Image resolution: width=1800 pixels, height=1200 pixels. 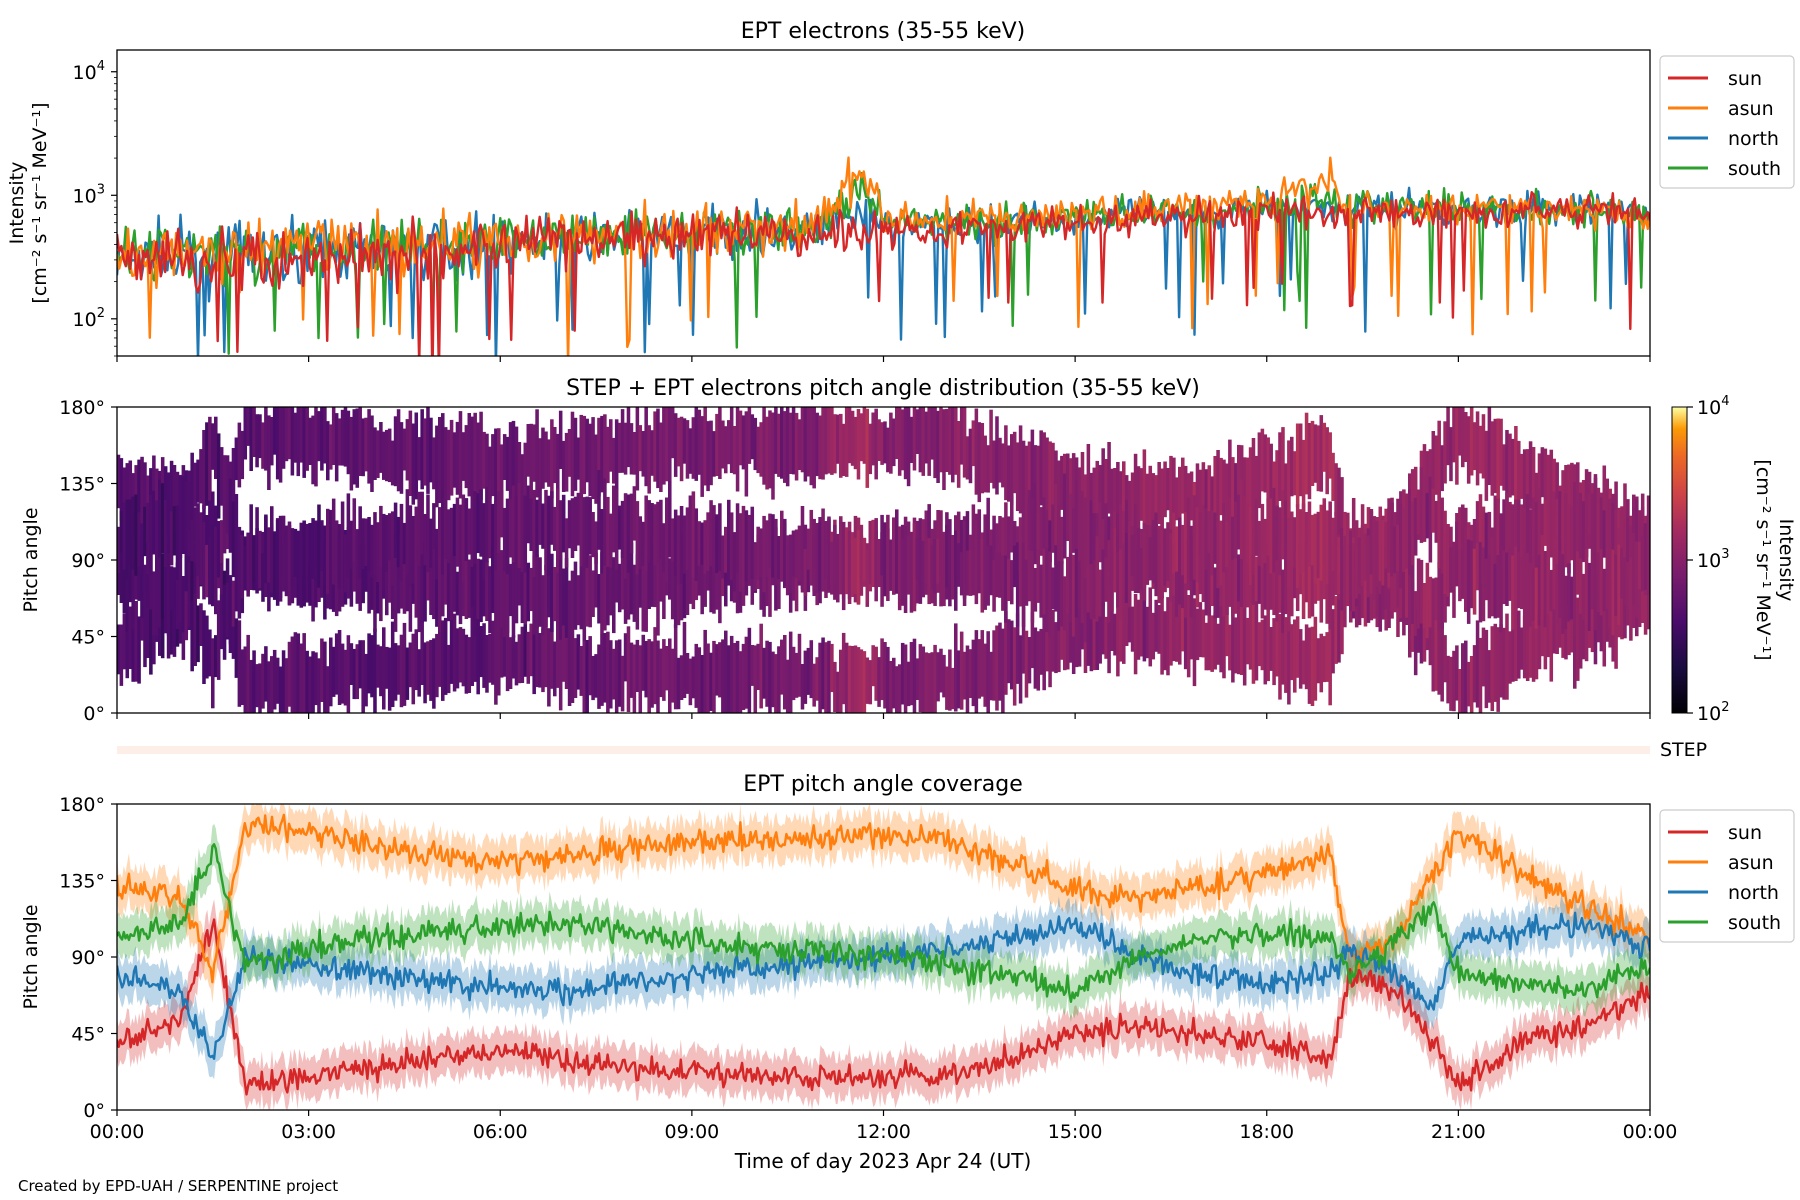 What do you see at coordinates (1763, 559) in the screenshot?
I see `colorbar-label-line2: [cm⁻² s⁻¹ sr⁻¹ MeV⁻¹]` at bounding box center [1763, 559].